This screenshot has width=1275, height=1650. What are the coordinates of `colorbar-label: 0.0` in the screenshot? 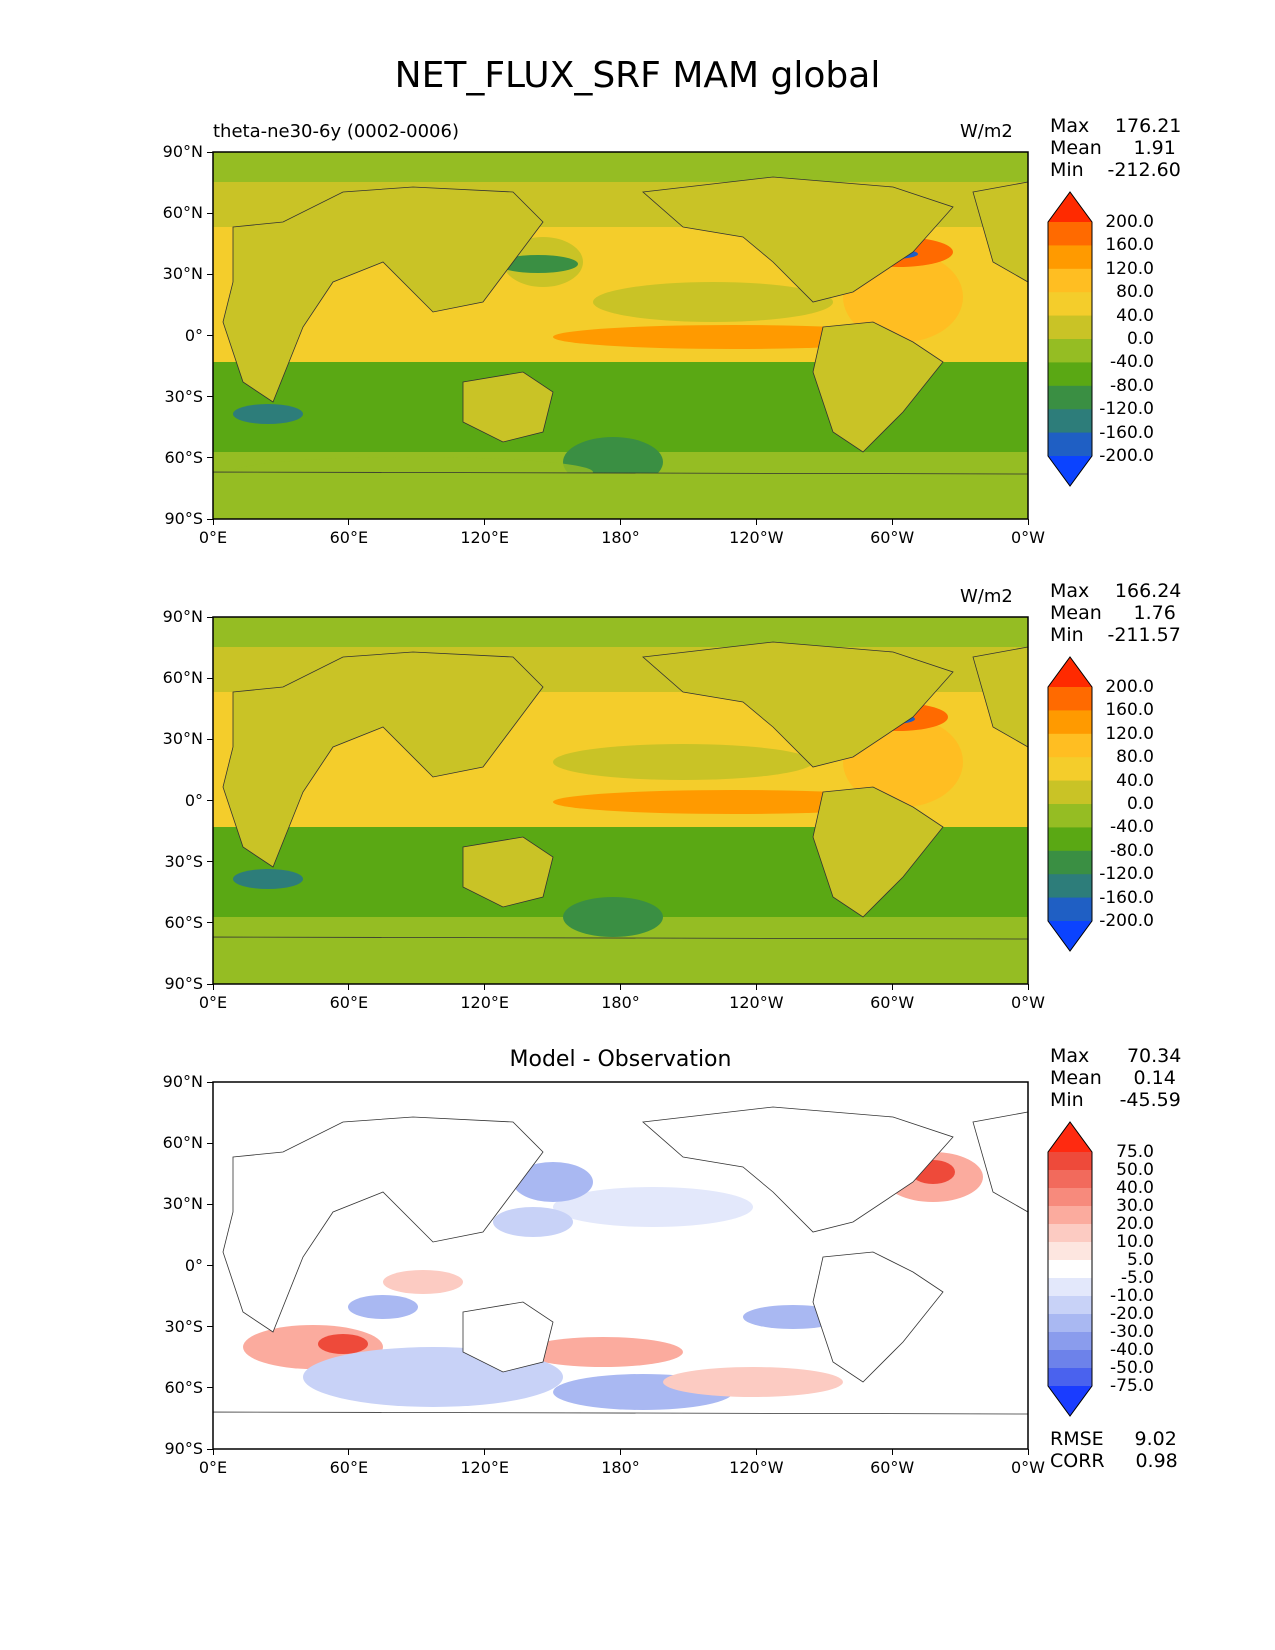 It's located at (1140, 804).